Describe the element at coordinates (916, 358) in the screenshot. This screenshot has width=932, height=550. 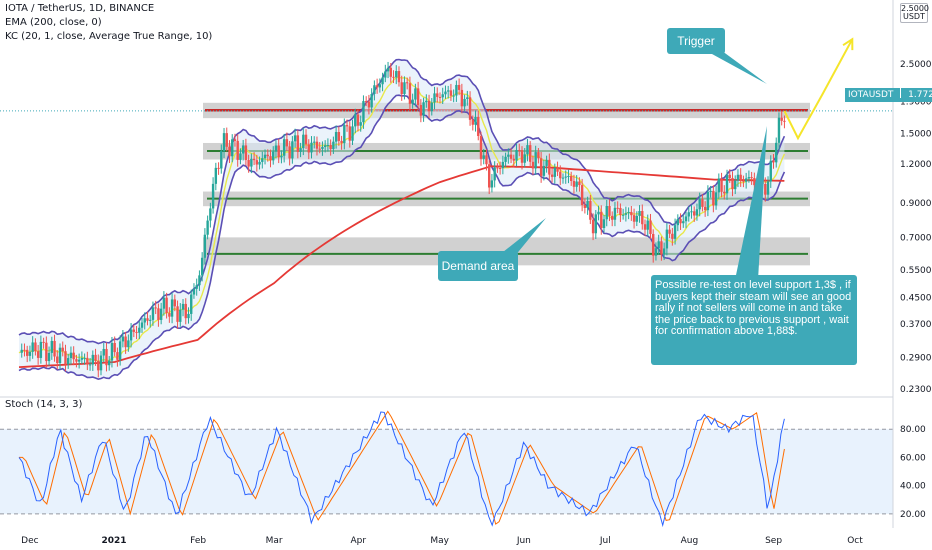
I see `price-tick-label: 0.2900` at that location.